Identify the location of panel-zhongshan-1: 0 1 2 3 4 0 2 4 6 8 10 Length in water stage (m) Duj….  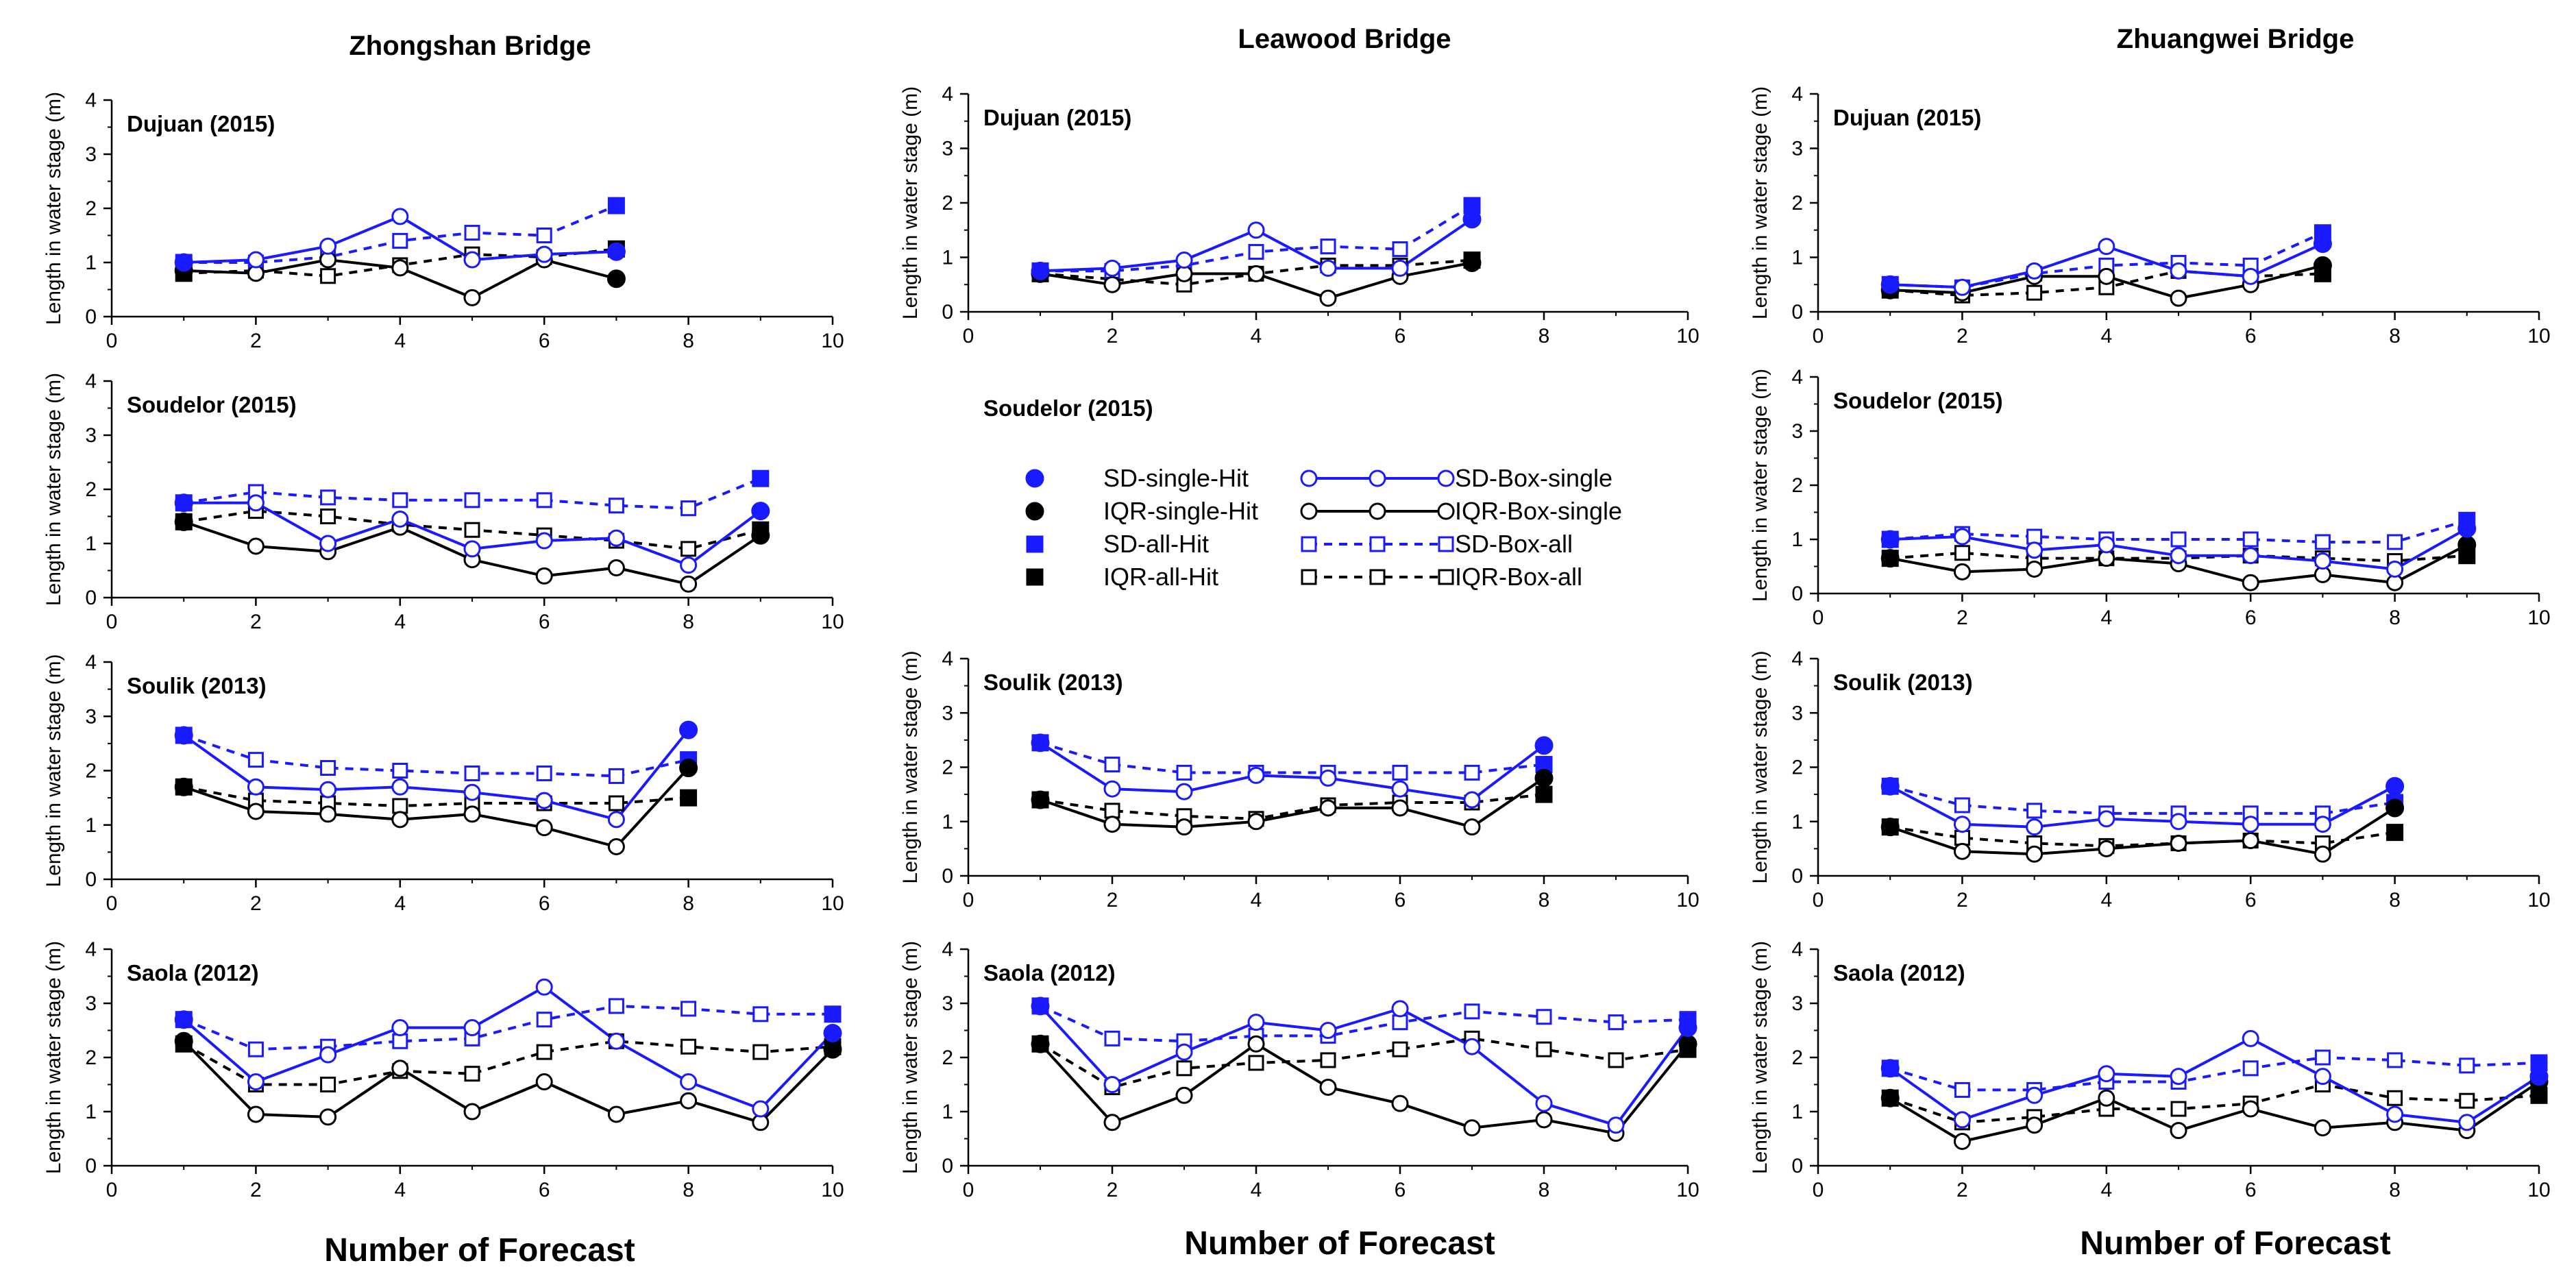
(443, 220).